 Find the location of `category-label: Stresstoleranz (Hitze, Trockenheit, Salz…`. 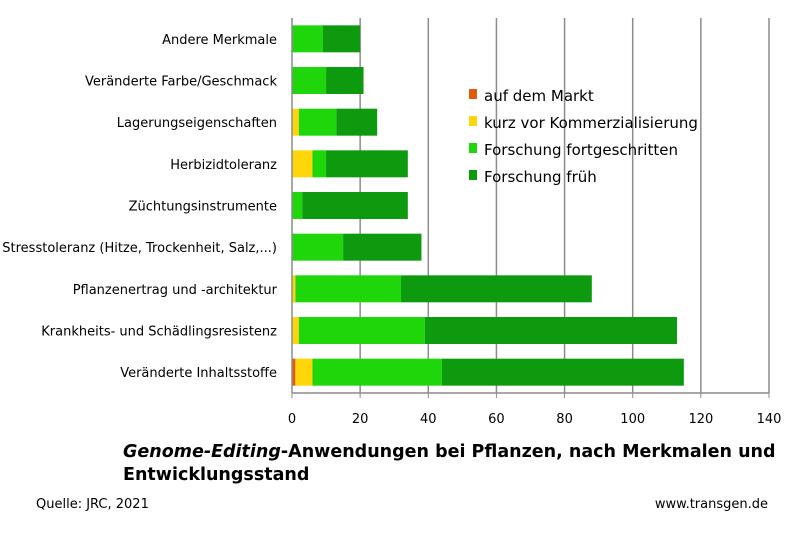

category-label: Stresstoleranz (Hitze, Trockenheit, Salz… is located at coordinates (139, 248).